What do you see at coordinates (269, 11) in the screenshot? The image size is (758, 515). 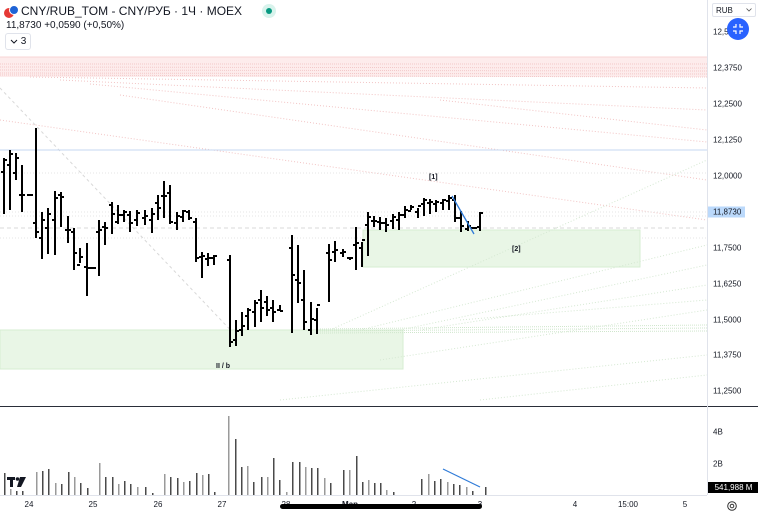 I see `market-open-status-icon` at bounding box center [269, 11].